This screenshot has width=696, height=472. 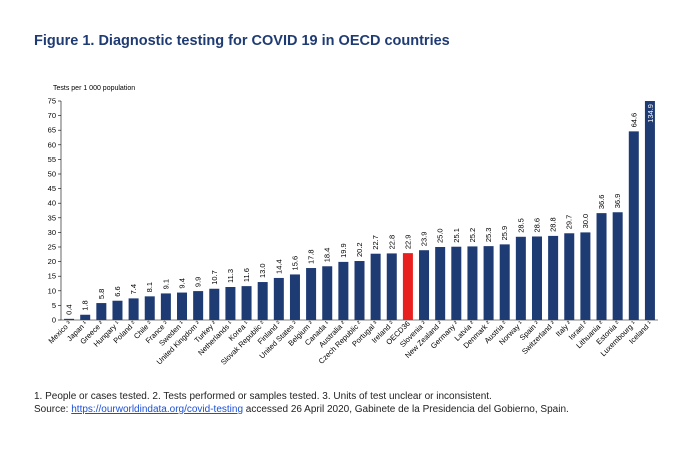 I want to click on value-label: 9.4, so click(x=182, y=283).